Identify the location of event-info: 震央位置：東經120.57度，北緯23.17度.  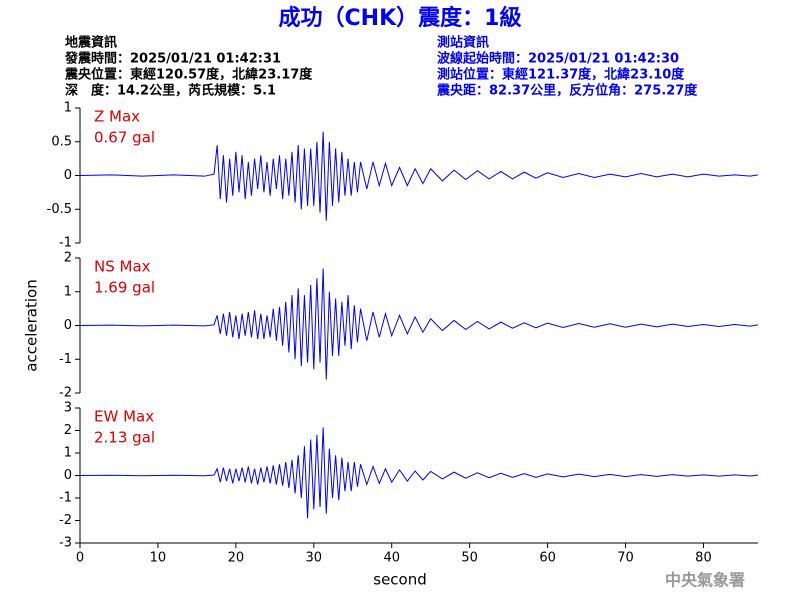
(188, 75).